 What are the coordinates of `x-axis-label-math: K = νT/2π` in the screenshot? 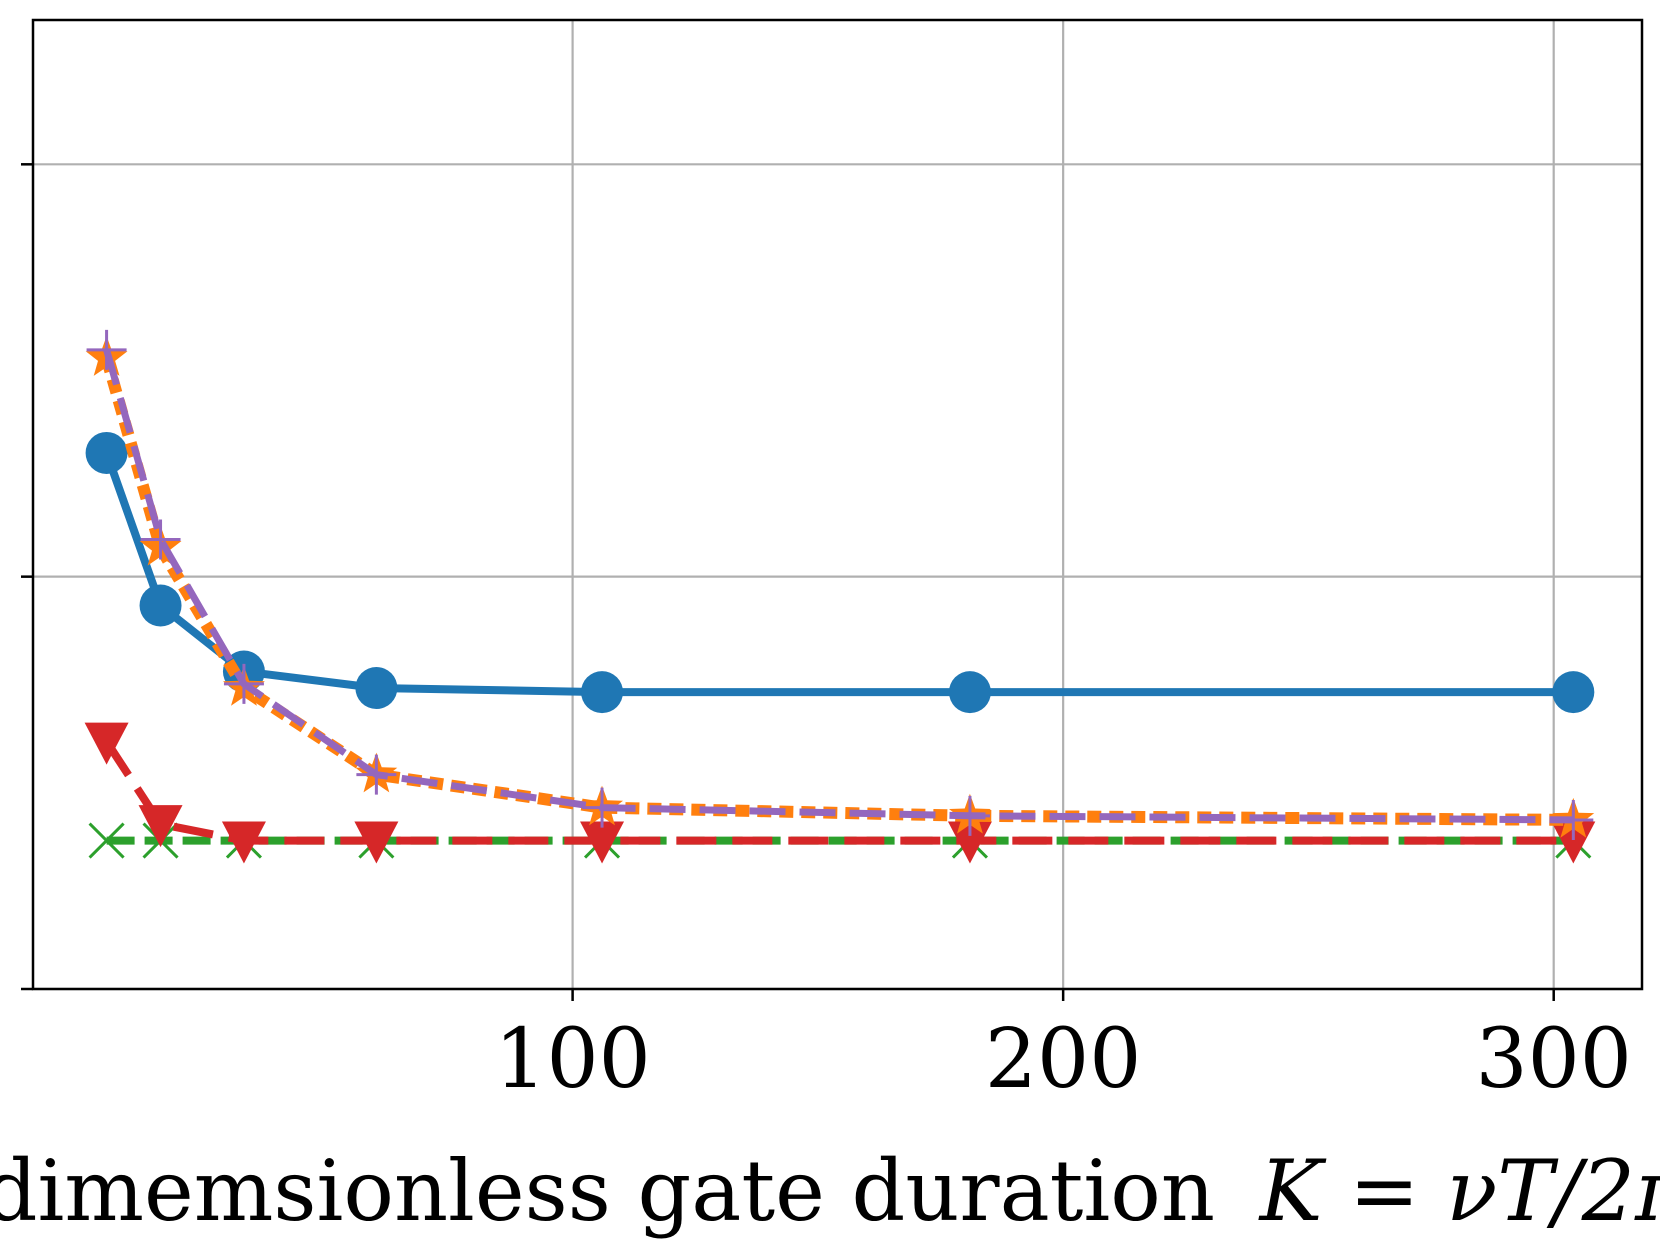 It's located at (1459, 1191).